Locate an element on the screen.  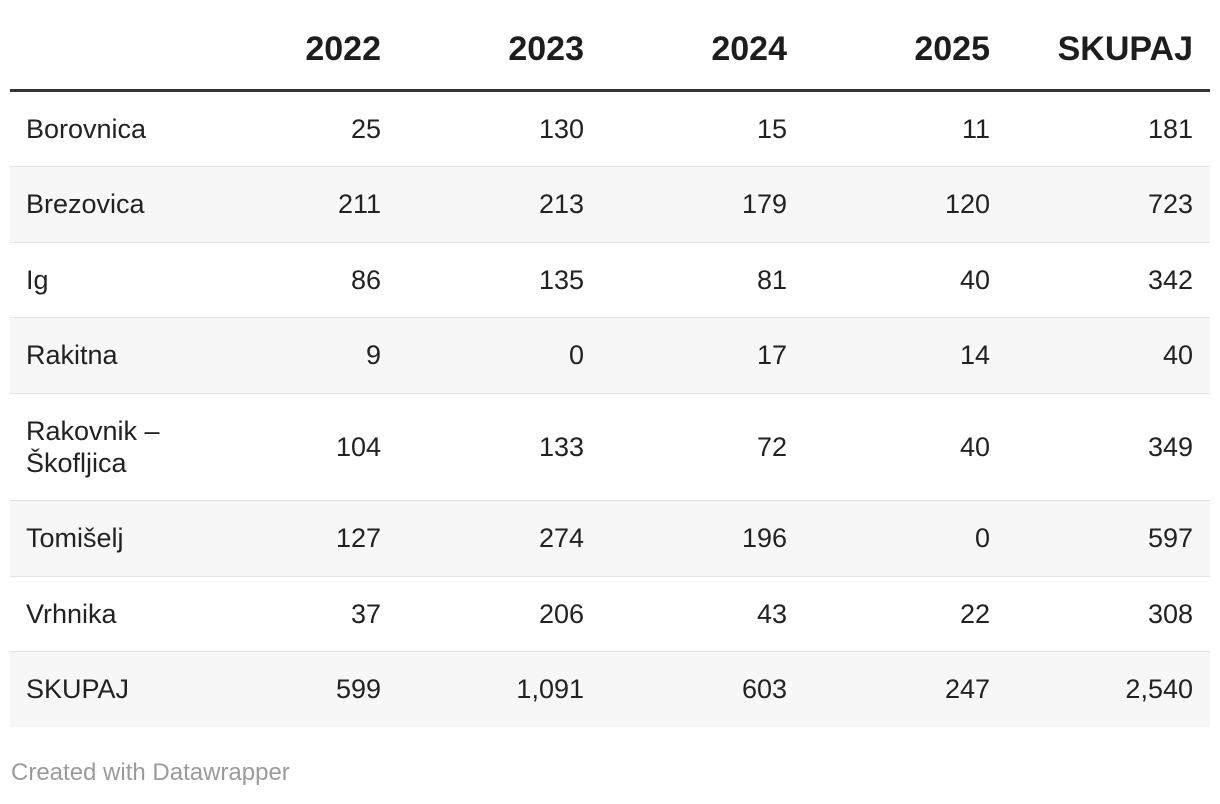
column-header-skupaj: SKUPAJ is located at coordinates (1108, 46).